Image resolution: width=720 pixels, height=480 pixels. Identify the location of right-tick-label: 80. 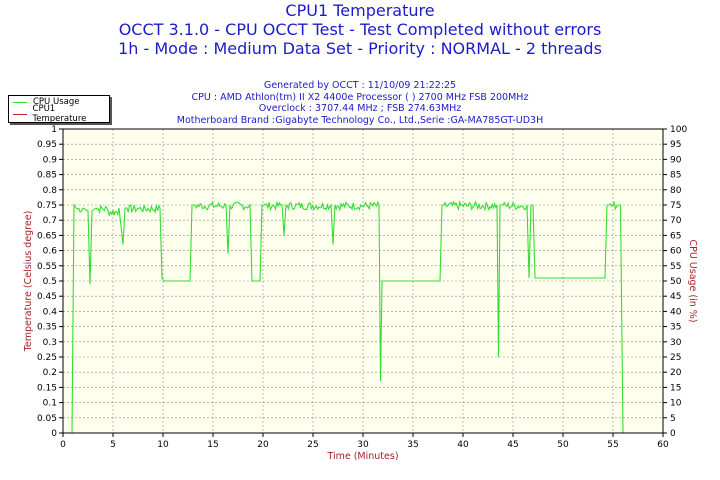
(676, 191).